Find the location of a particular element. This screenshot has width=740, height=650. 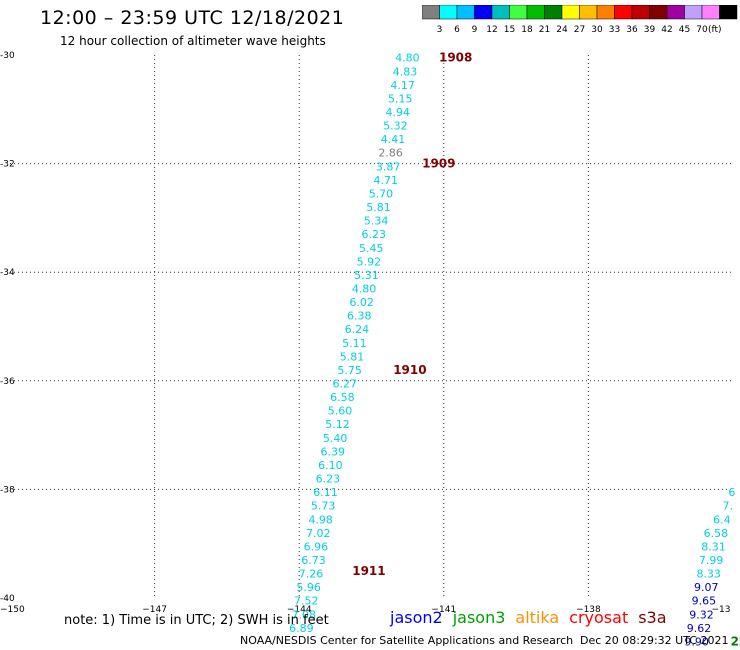

pass-time-label: 2203 is located at coordinates (734, 649).